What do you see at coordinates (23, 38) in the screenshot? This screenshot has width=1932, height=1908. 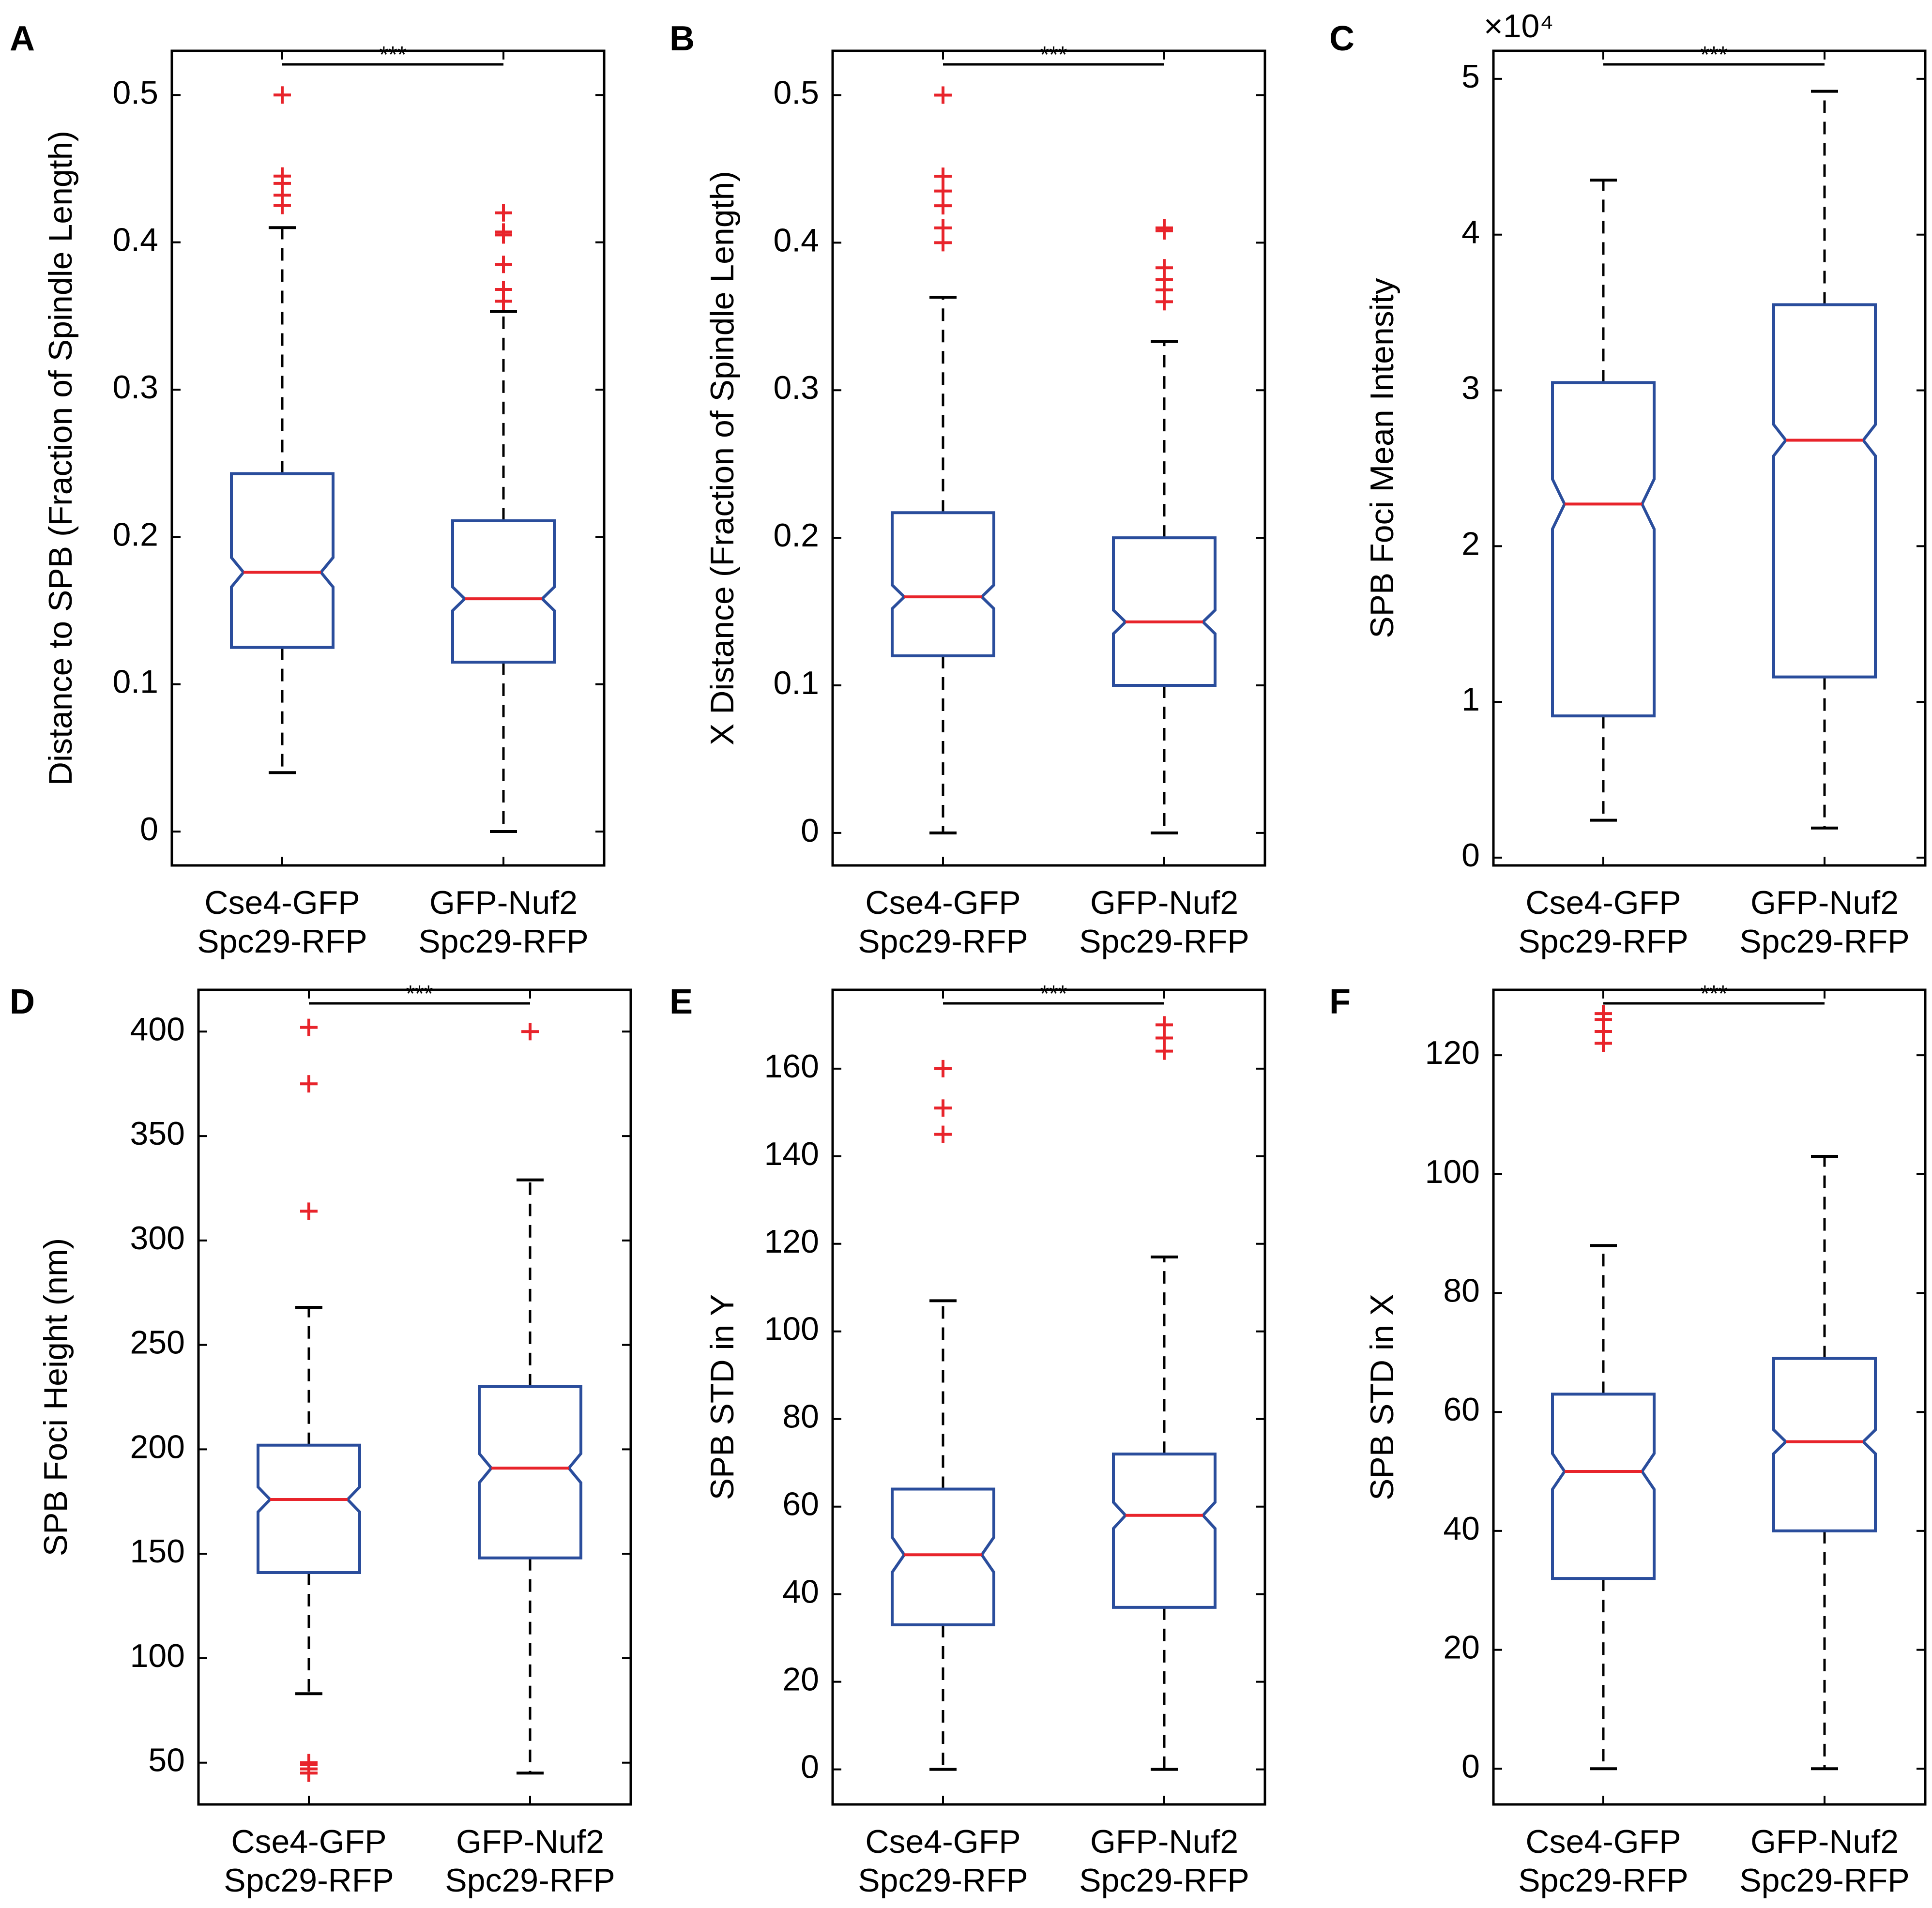 I see `panel-letter: A` at bounding box center [23, 38].